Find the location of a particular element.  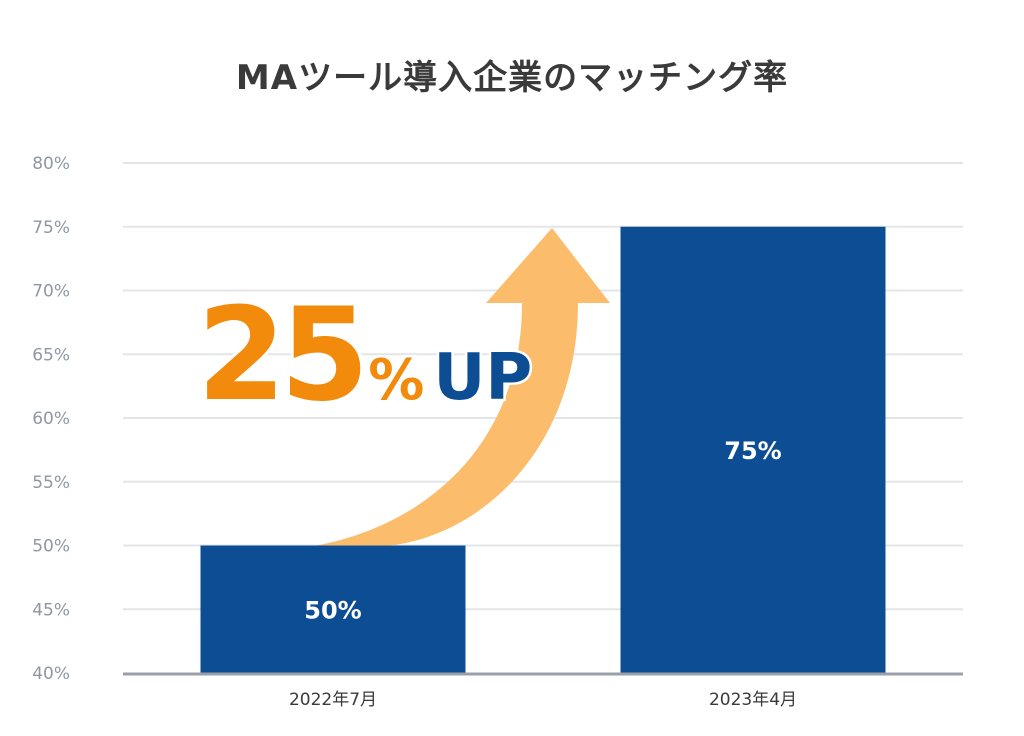

bar is located at coordinates (333, 609).